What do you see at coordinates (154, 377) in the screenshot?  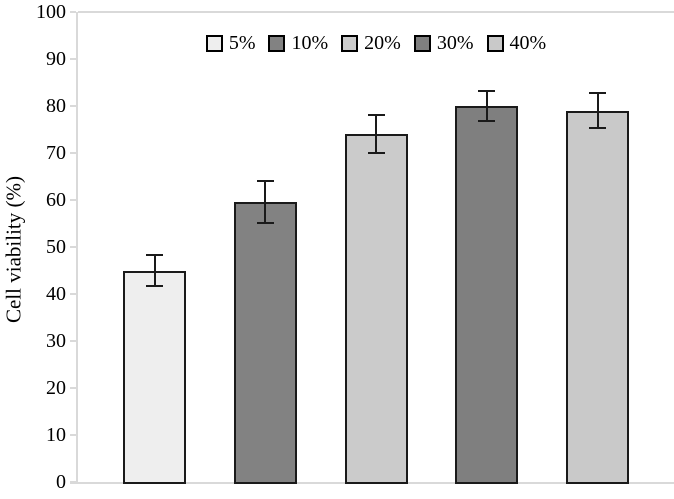 I see `bar-5%` at bounding box center [154, 377].